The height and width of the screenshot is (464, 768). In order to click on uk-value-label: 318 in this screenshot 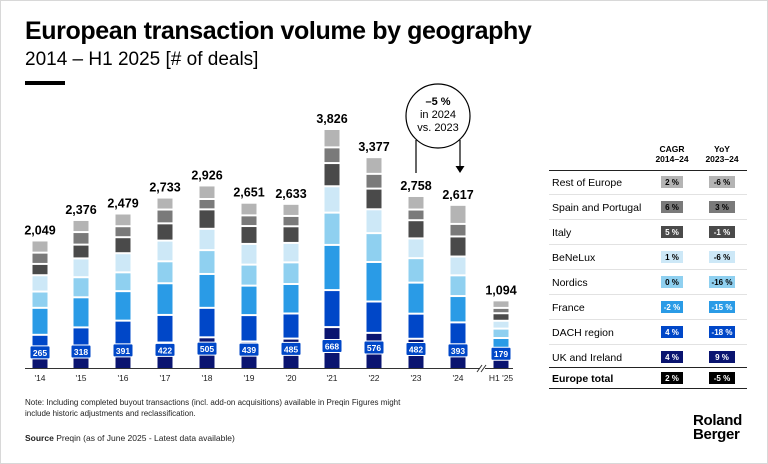, I will do `click(81, 352)`.